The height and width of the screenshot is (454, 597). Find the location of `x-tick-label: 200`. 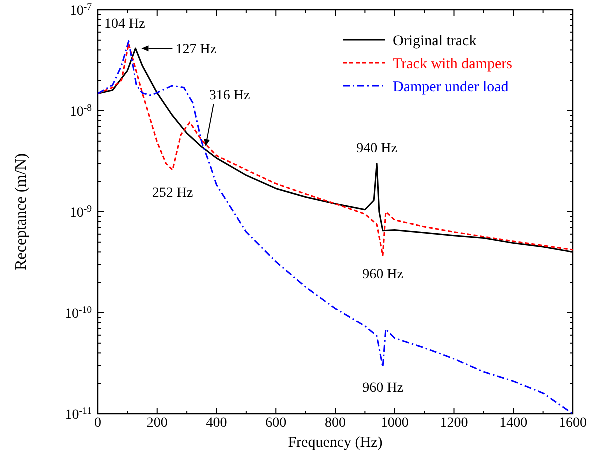

x-tick-label: 200 is located at coordinates (157, 423).